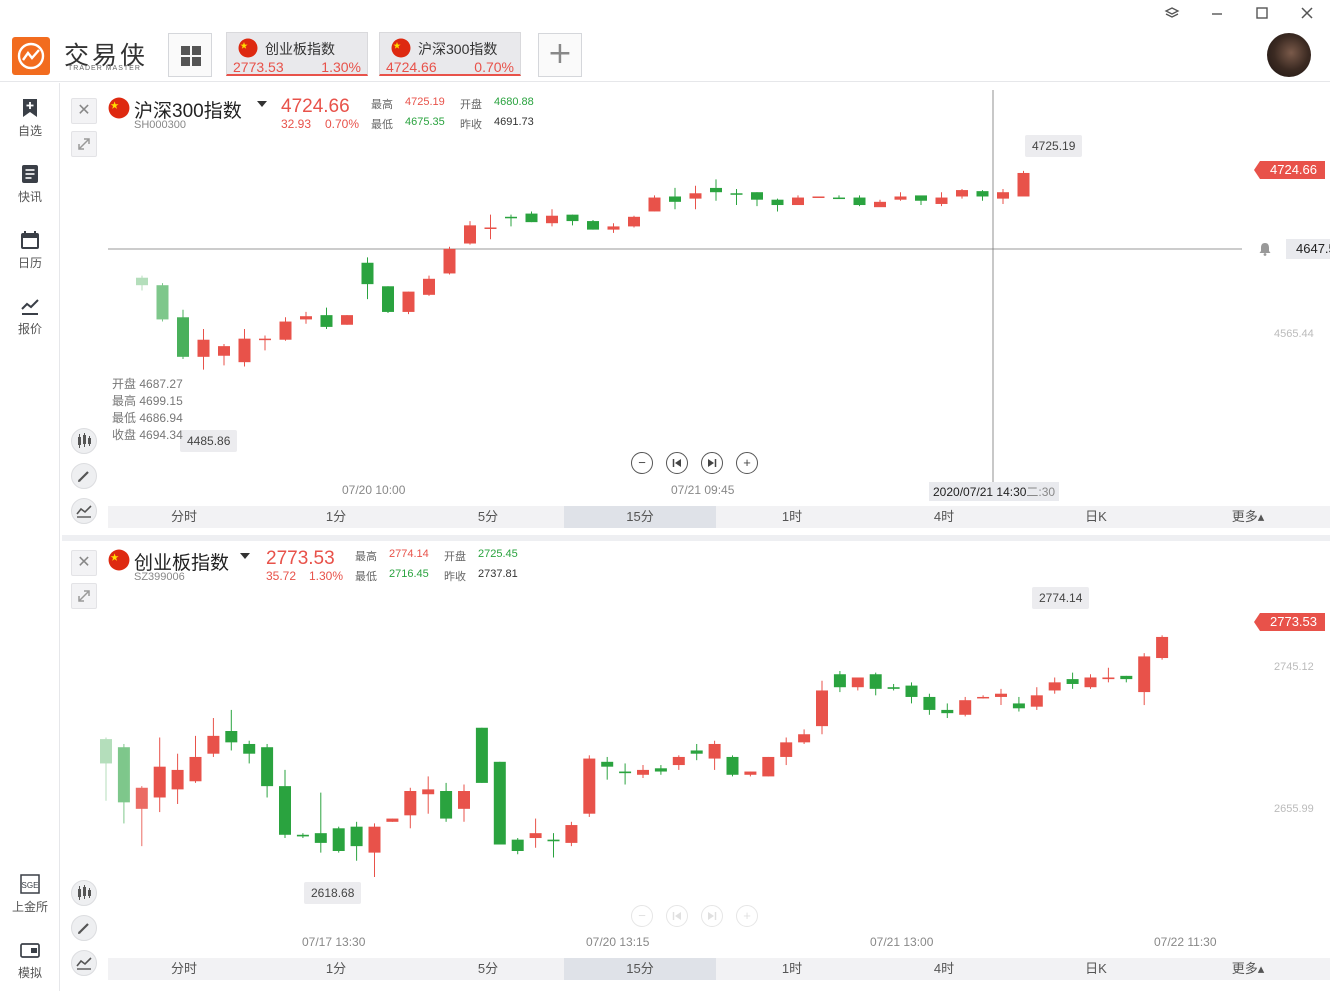 The width and height of the screenshot is (1330, 991). I want to click on instrument-name: 沪深300指数, so click(188, 111).